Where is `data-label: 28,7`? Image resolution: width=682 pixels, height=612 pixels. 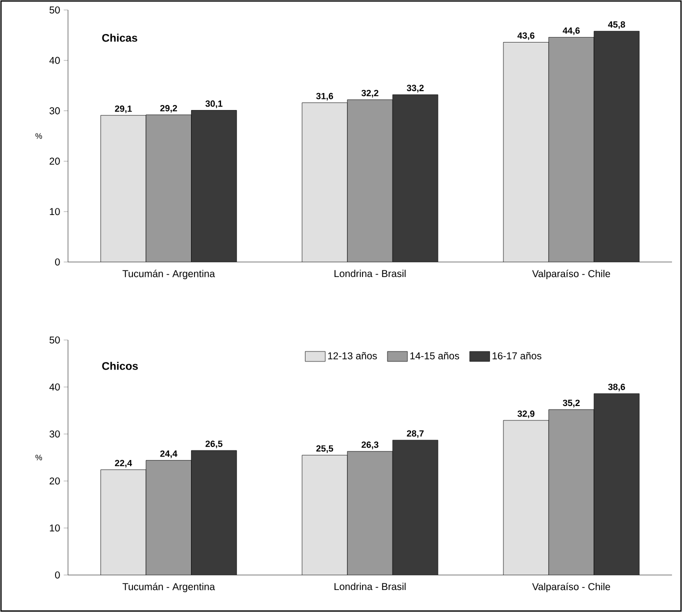 data-label: 28,7 is located at coordinates (415, 434).